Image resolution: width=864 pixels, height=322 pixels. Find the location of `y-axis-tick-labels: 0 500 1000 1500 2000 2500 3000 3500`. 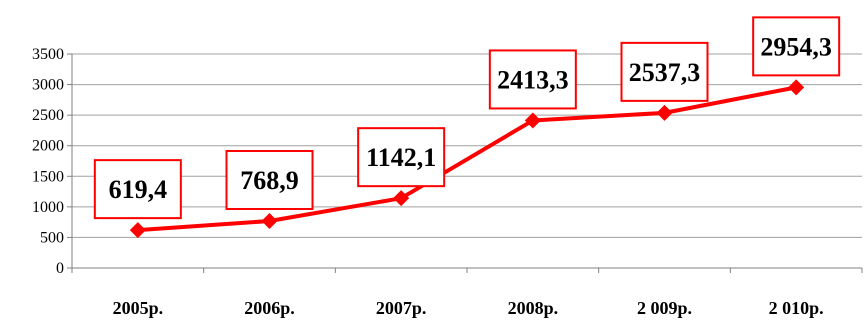

y-axis-tick-labels: 0 500 1000 1500 2000 2500 3000 3500 is located at coordinates (48, 161).